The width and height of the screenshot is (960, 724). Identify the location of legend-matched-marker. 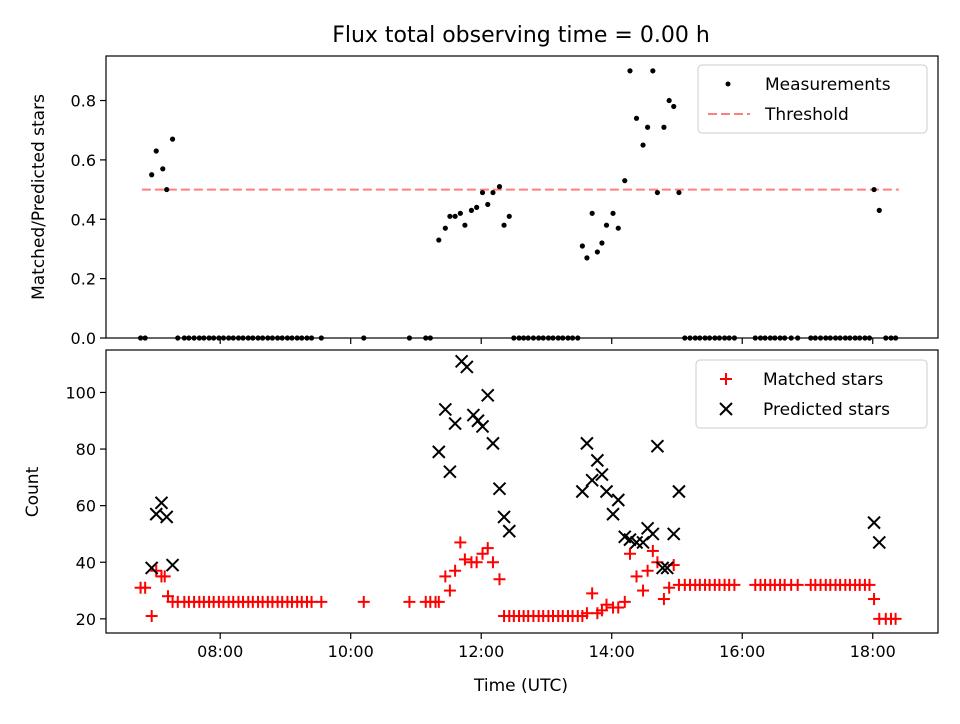
(726, 379).